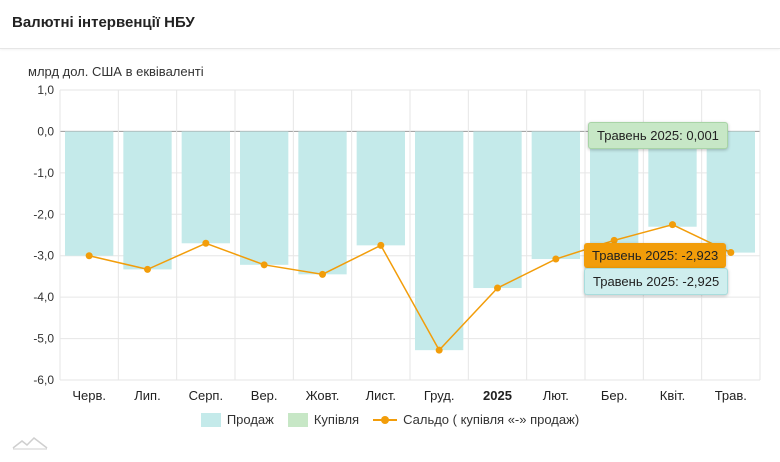 The height and width of the screenshot is (462, 780). What do you see at coordinates (655, 255) in the screenshot?
I see `tooltip-net: Травень 2025: -2,923` at bounding box center [655, 255].